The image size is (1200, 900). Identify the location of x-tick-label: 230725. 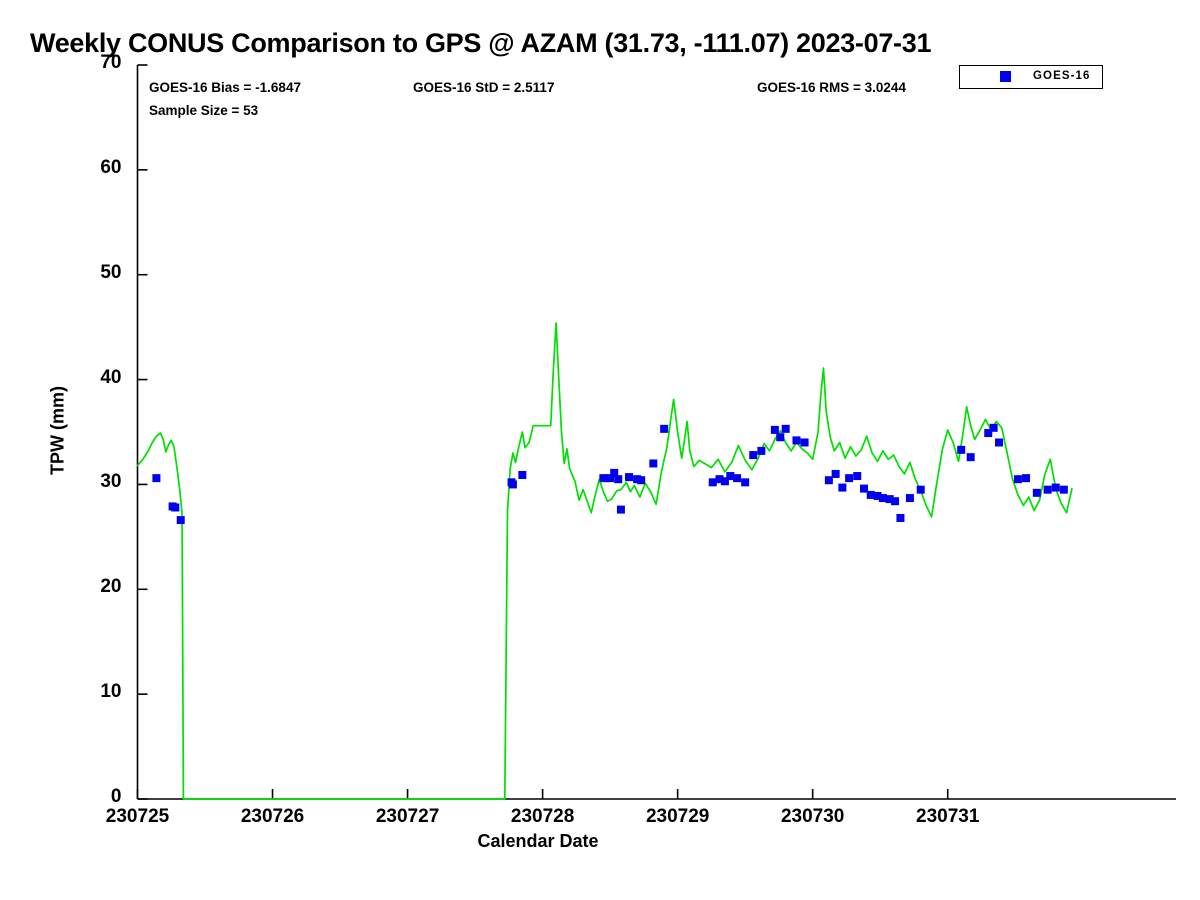
(137, 816).